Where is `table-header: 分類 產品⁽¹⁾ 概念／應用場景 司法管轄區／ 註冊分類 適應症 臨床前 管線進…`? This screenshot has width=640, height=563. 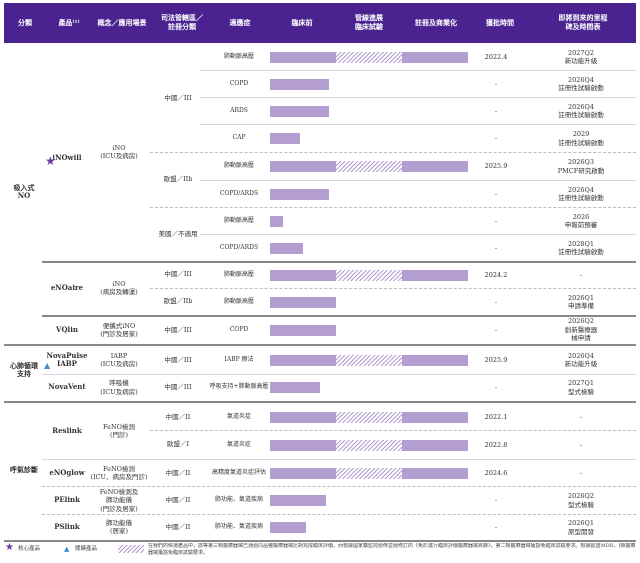
table-header: 分類 產品⁽¹⁾ 概念／應用場景 司法管轄區／ 註冊分類 適應症 臨床前 管線進… is located at coordinates (320, 23).